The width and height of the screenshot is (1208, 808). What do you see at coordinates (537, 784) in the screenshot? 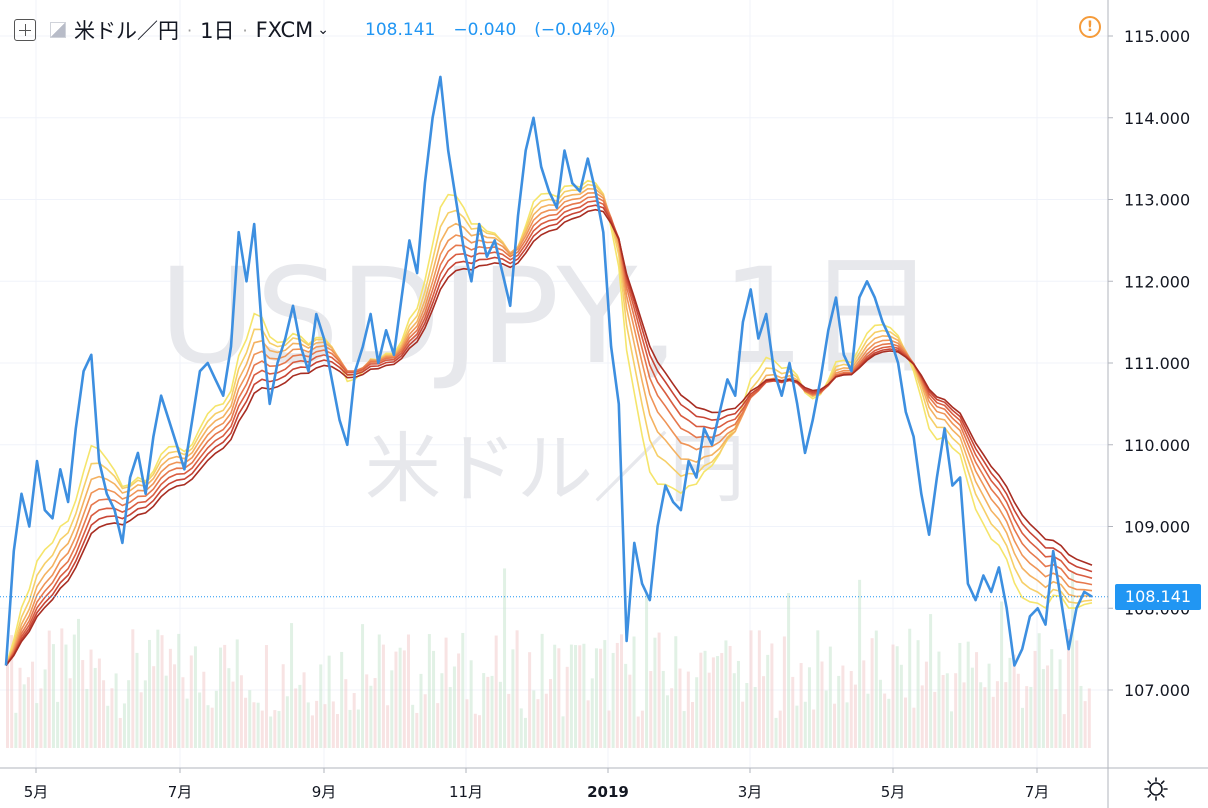
I see `time-axis: 5月 7月 9月 11月 2019 3月 5月 7月` at bounding box center [537, 784].